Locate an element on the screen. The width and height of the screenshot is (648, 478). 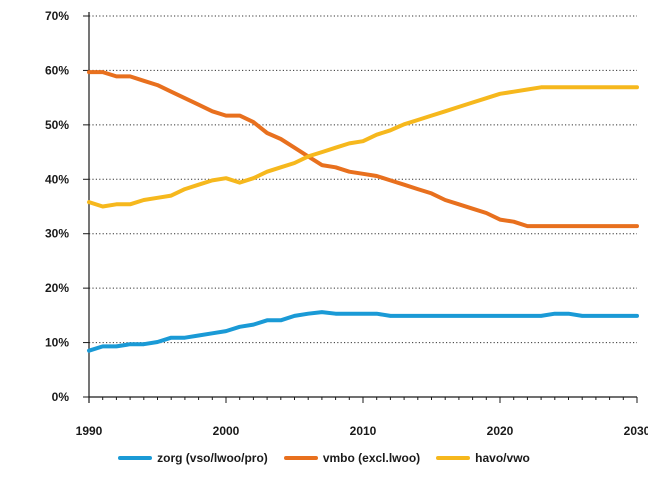
y-tick-label: 40% is located at coordinates (57, 179).